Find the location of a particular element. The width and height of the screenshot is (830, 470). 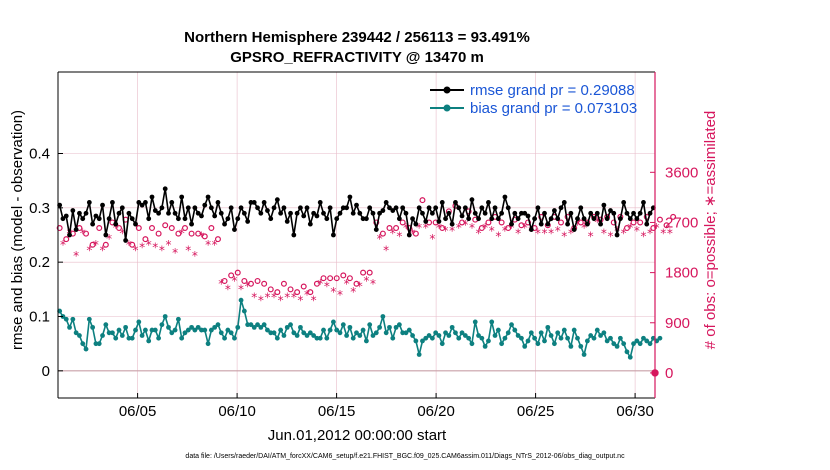

x-tick-label: 06/30 is located at coordinates (635, 411).